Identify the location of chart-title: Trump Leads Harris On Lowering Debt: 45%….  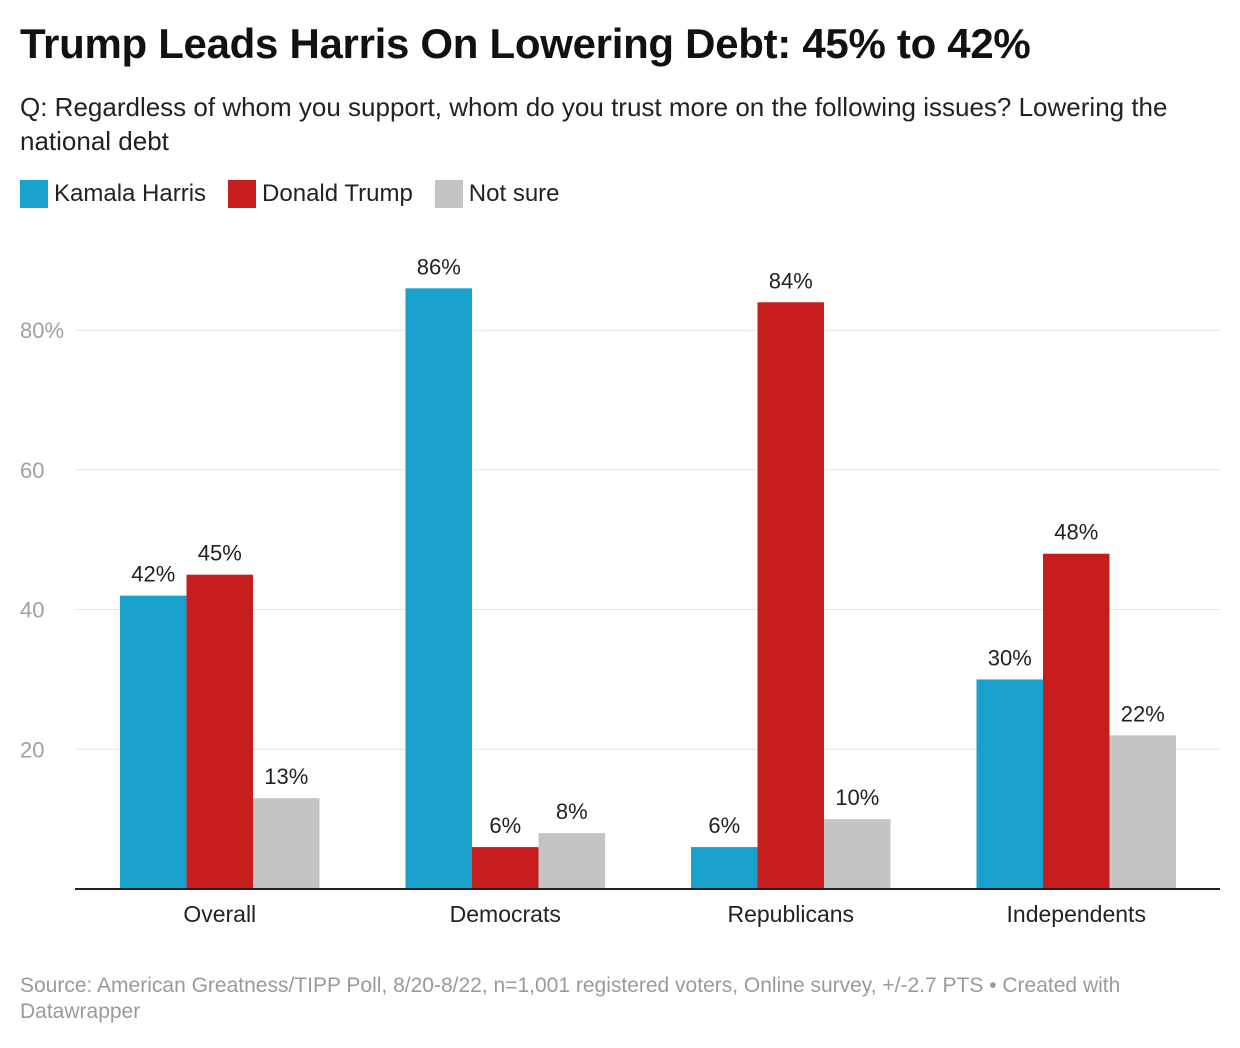
(525, 43).